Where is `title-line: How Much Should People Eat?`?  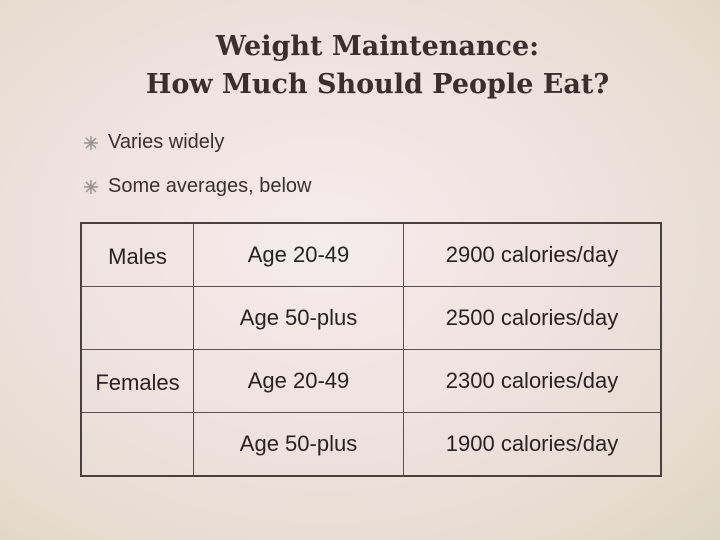
title-line: How Much Should People Eat? is located at coordinates (377, 84).